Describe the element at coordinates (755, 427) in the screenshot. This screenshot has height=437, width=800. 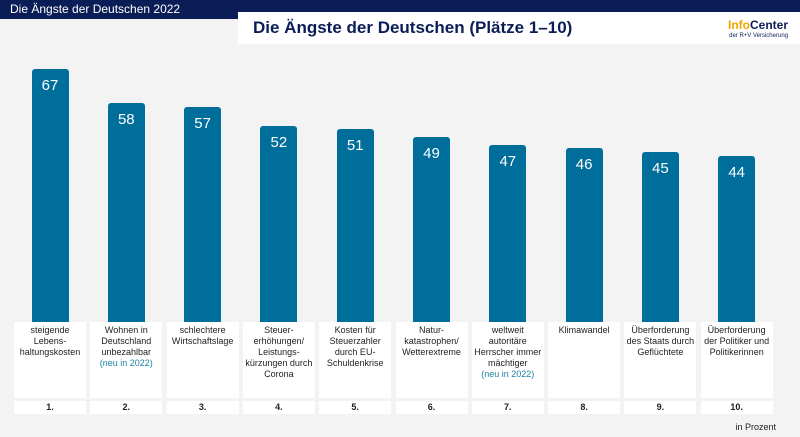
I see `unit-label: in Prozent` at that location.